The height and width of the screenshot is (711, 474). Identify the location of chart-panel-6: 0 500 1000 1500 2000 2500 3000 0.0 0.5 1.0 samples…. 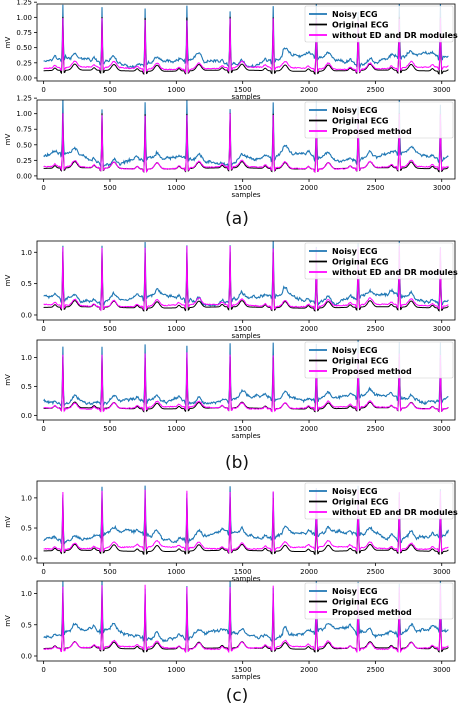
(230, 630).